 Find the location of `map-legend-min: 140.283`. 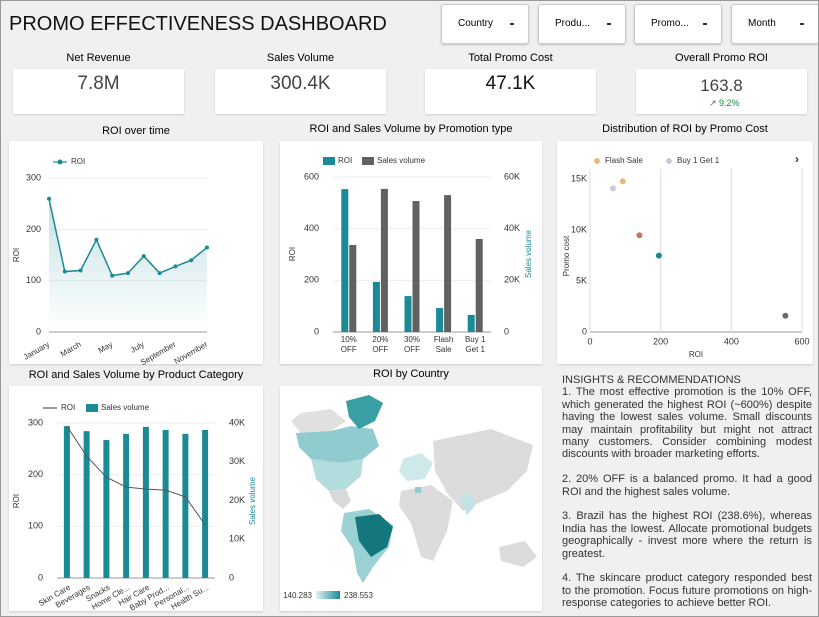

map-legend-min: 140.283 is located at coordinates (297, 595).